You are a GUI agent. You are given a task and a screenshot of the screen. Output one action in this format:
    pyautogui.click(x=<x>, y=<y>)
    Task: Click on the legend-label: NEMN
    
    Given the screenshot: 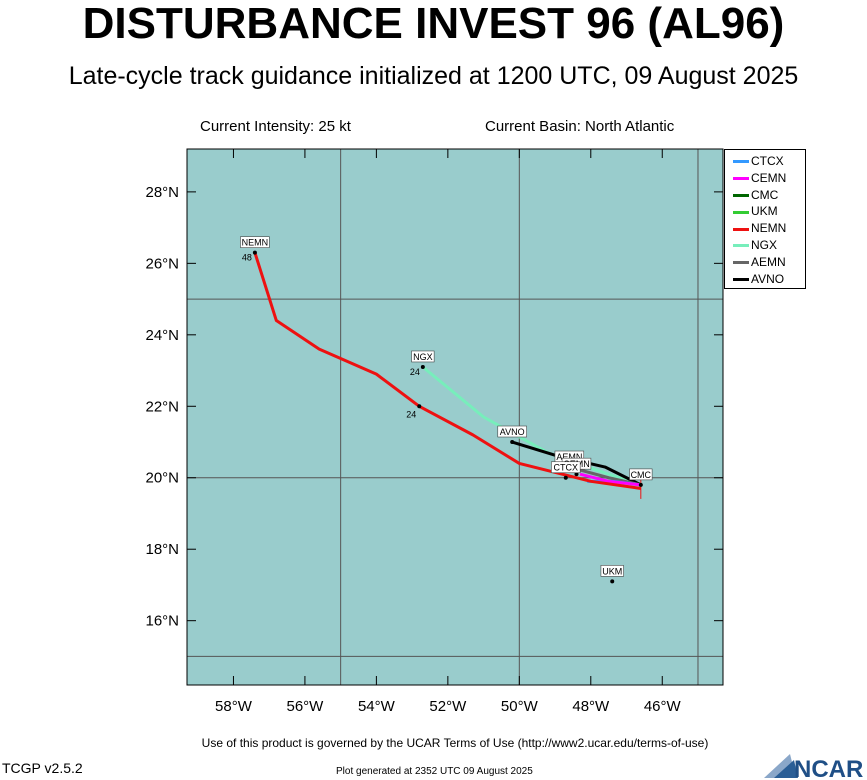 What is the action you would take?
    pyautogui.click(x=769, y=228)
    